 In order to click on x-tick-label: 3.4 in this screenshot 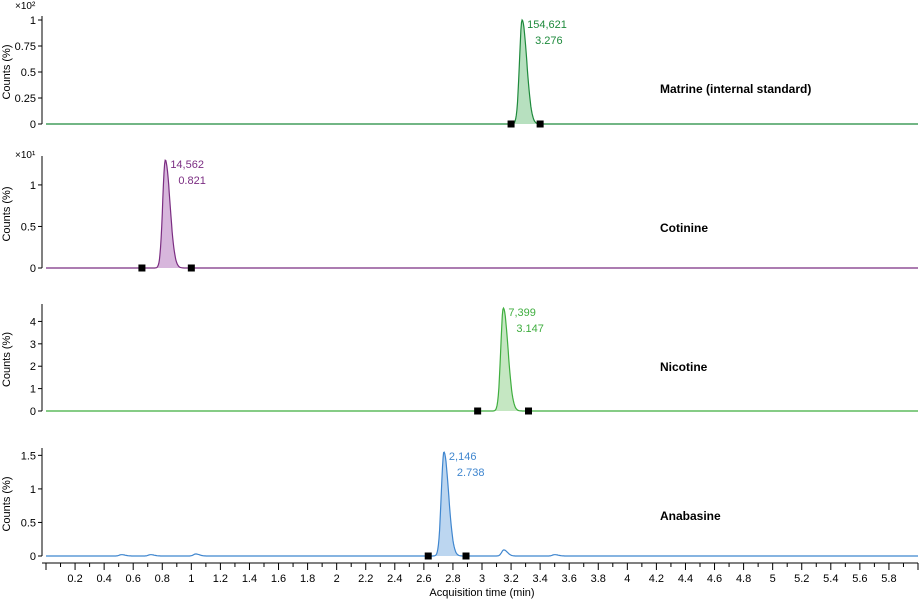, I will do `click(539, 579)`.